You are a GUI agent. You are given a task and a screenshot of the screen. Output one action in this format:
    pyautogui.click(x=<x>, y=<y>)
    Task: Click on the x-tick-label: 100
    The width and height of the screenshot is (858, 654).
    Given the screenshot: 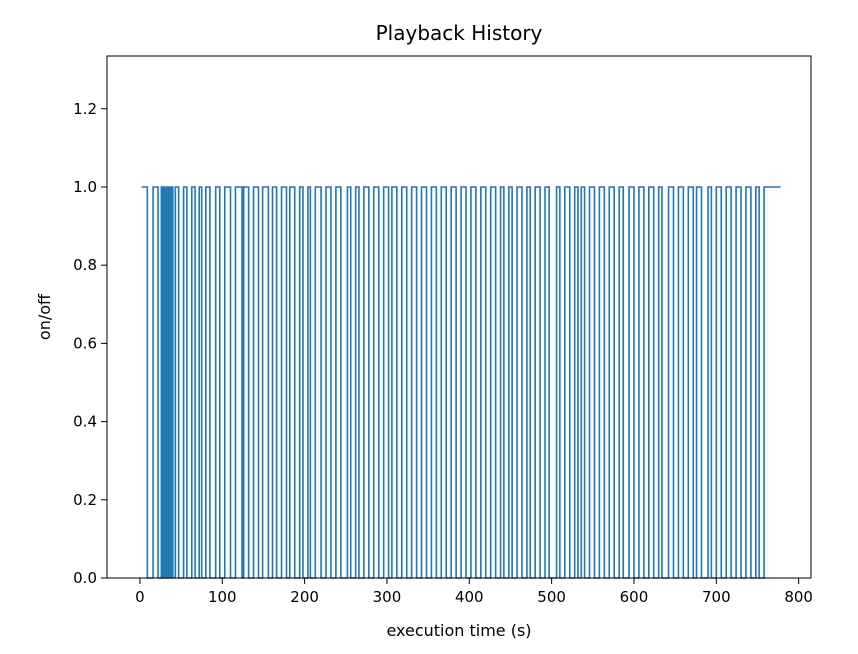 What is the action you would take?
    pyautogui.click(x=222, y=597)
    